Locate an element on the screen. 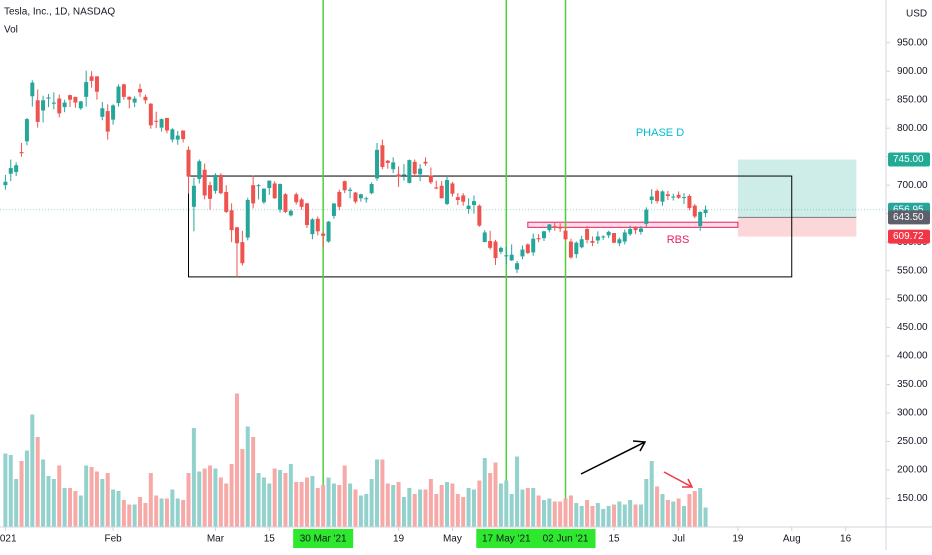 The width and height of the screenshot is (932, 555). x-tick-label: May is located at coordinates (452, 539).